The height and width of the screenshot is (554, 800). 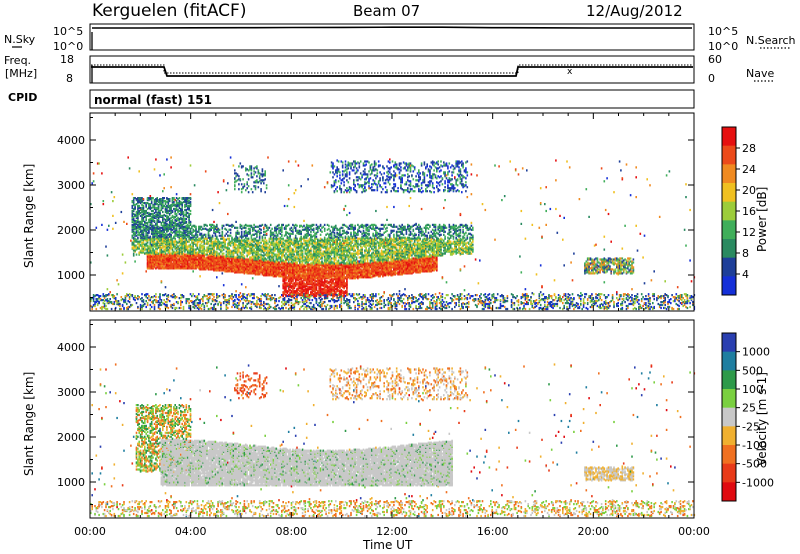 What do you see at coordinates (762, 219) in the screenshot?
I see `power-colorbar-label: Power [dB]` at bounding box center [762, 219].